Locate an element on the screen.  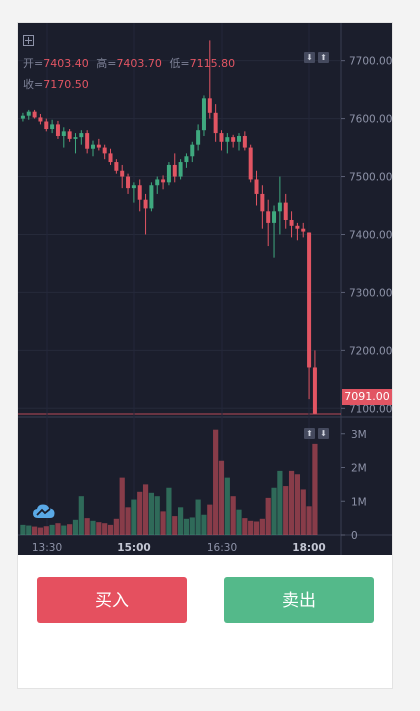
volume-tick-label: 2M is located at coordinates (359, 469).